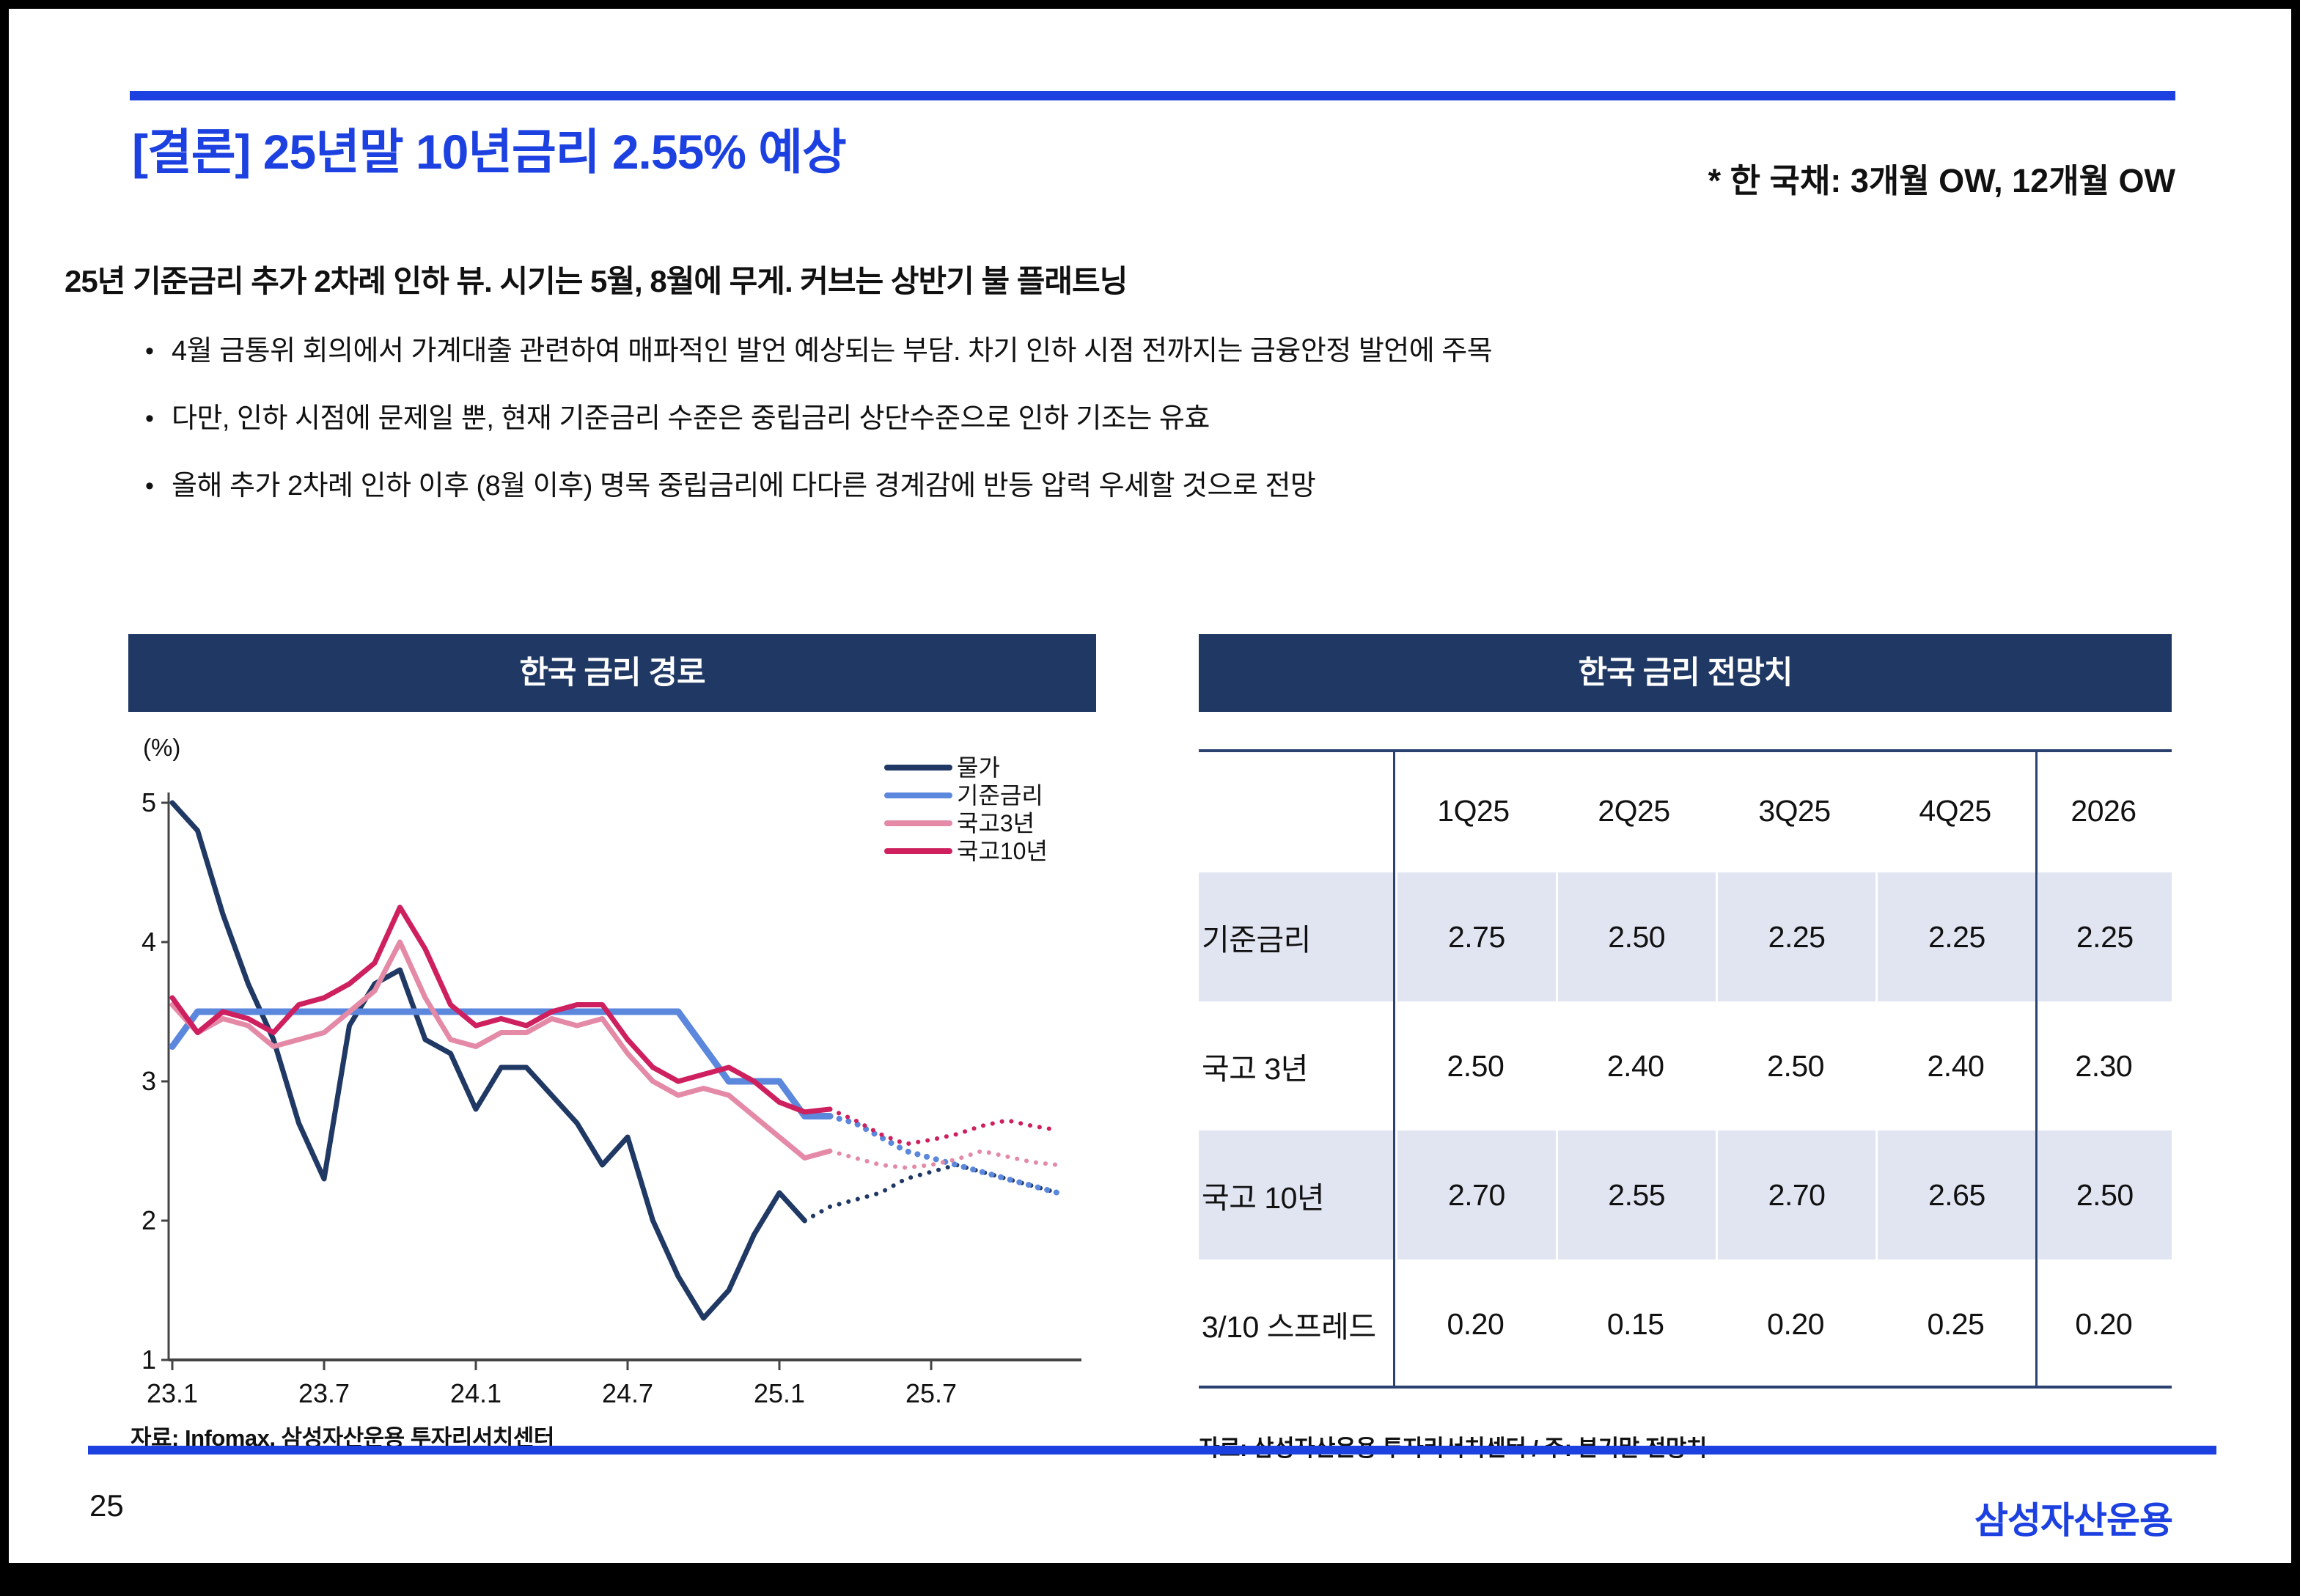 This screenshot has height=1596, width=2300. Describe the element at coordinates (1152, 95) in the screenshot. I see `title-rule` at that location.